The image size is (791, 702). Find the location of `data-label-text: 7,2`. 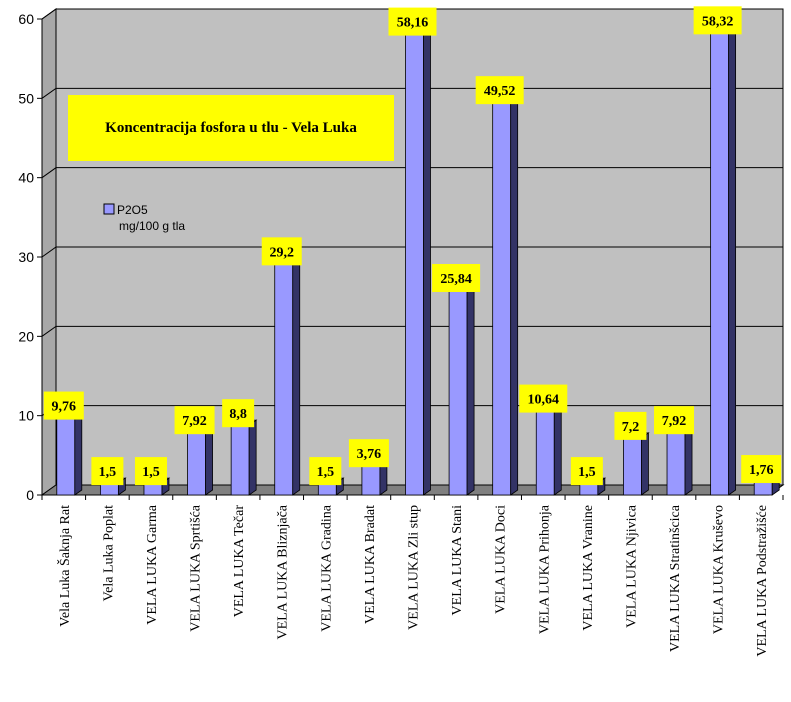

data-label-text: 7,2 is located at coordinates (631, 427).